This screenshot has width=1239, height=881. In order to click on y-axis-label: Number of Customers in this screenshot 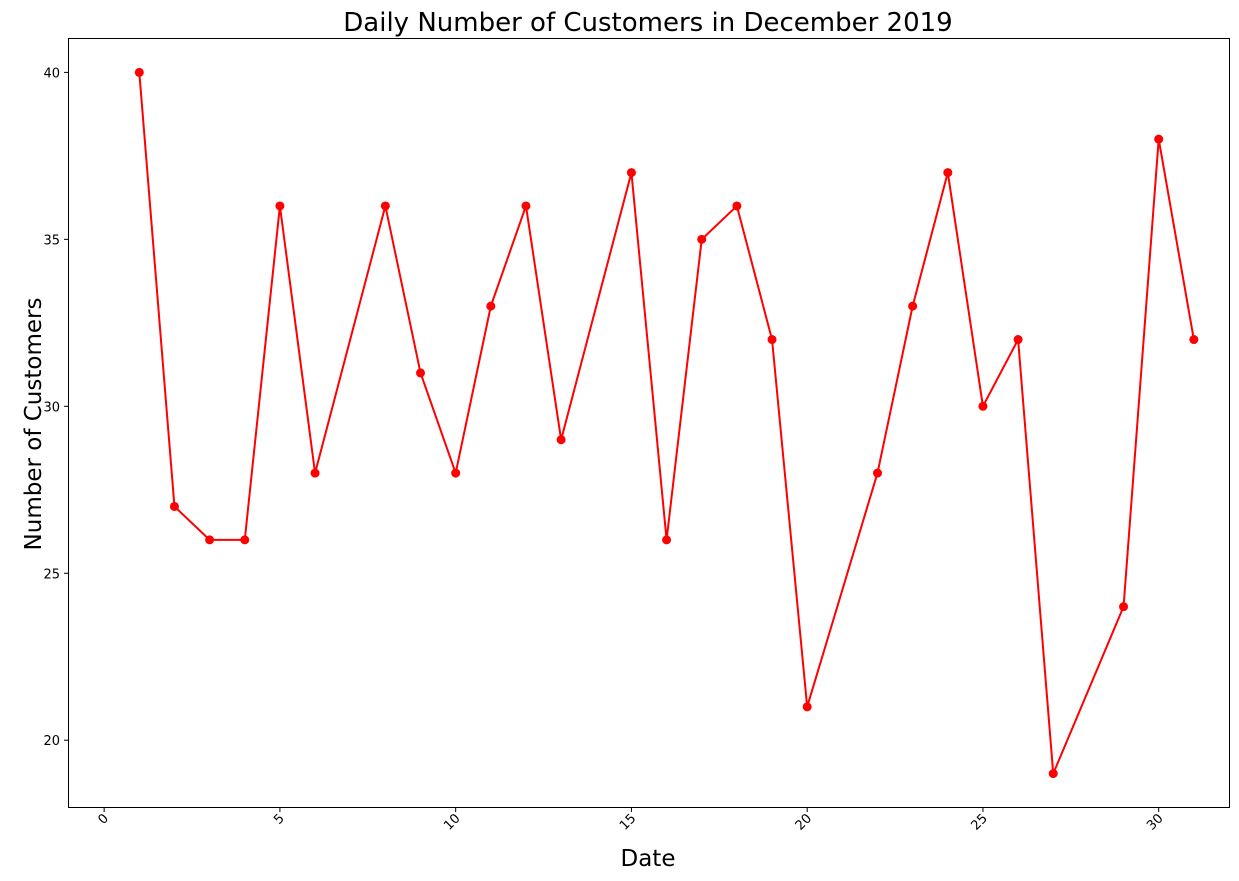, I will do `click(34, 424)`.